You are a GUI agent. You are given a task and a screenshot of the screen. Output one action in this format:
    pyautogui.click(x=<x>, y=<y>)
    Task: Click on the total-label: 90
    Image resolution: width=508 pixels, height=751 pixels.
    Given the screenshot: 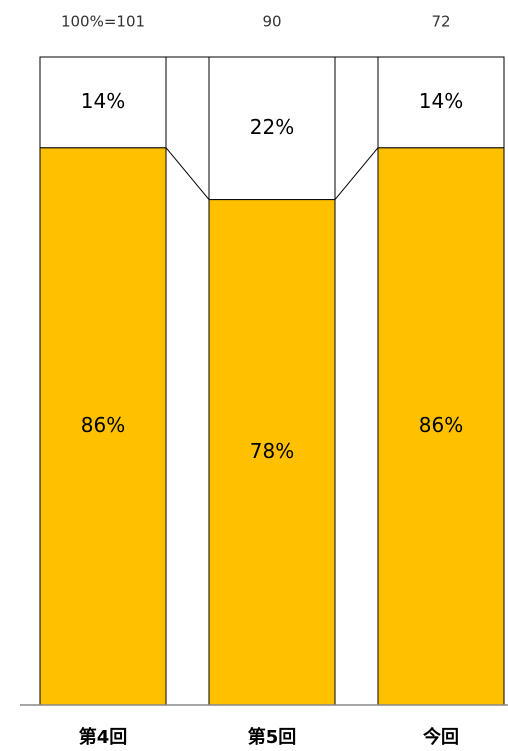 What is the action you would take?
    pyautogui.click(x=271, y=22)
    